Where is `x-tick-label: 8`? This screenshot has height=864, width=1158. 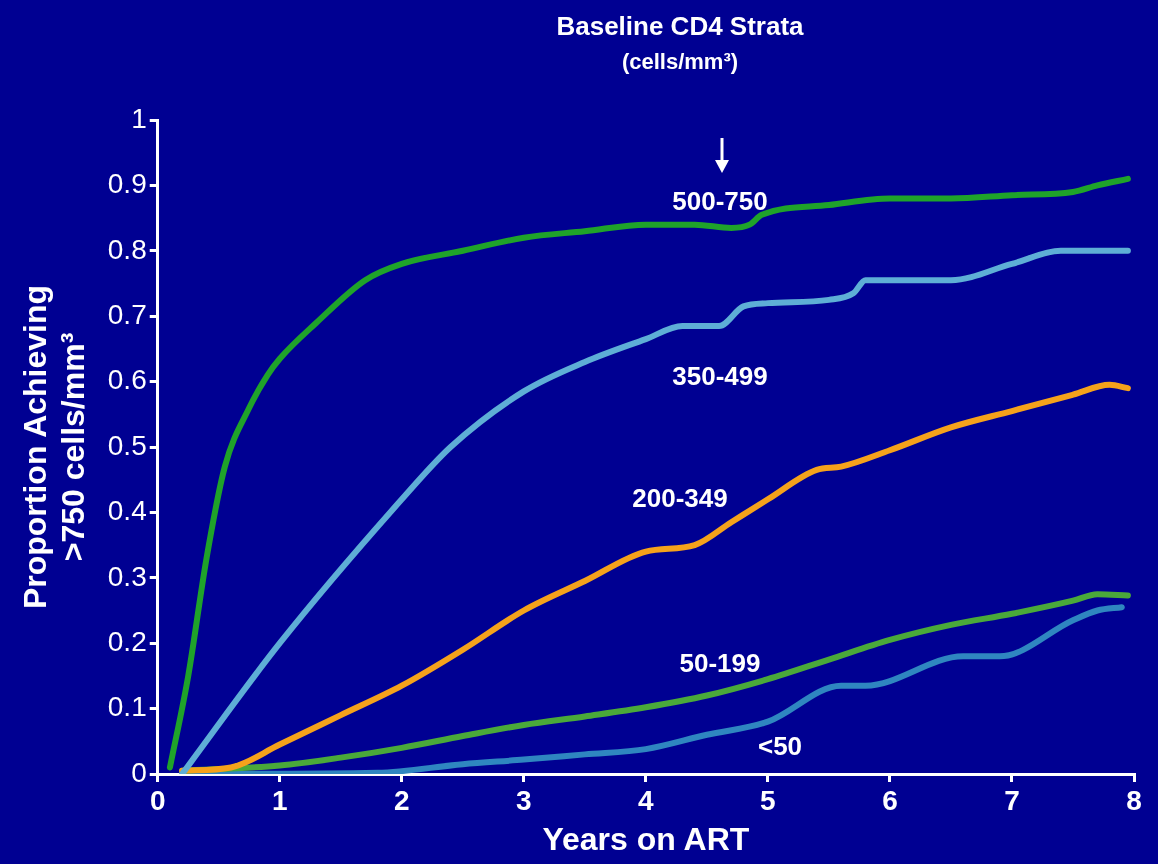 x-tick-label: 8 is located at coordinates (1134, 800).